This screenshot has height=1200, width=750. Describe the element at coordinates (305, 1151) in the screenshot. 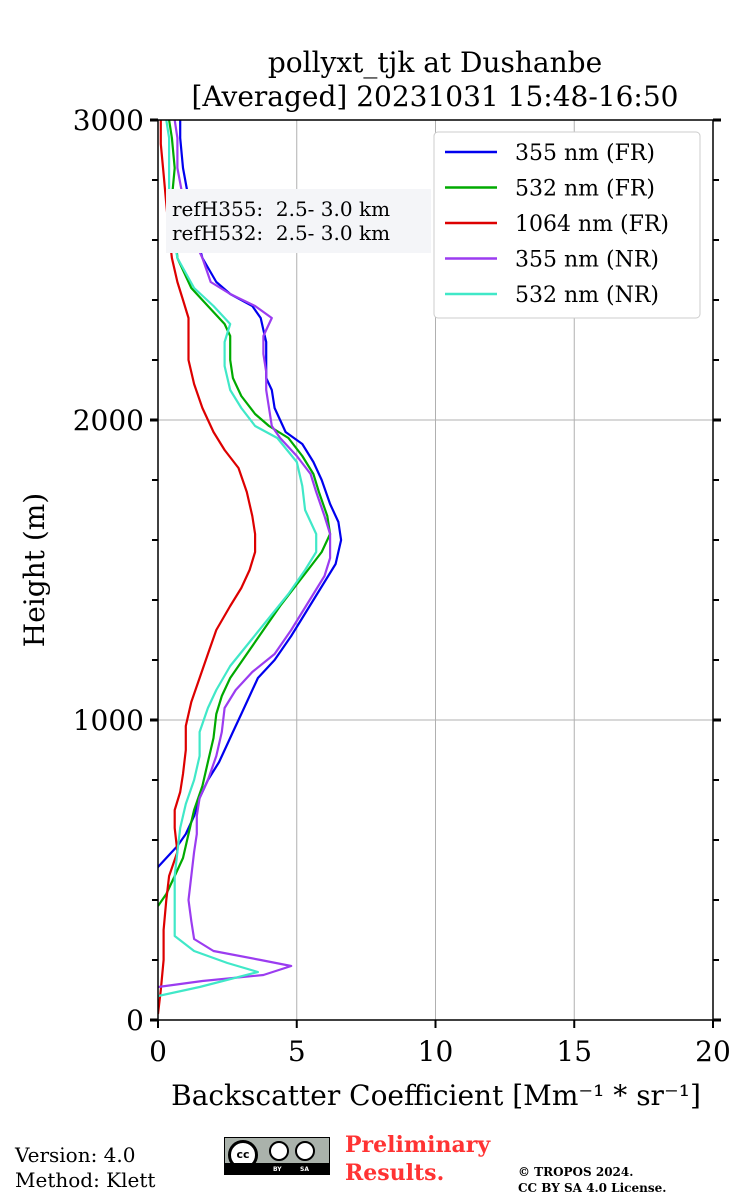

I see `share-alike-icon` at that location.